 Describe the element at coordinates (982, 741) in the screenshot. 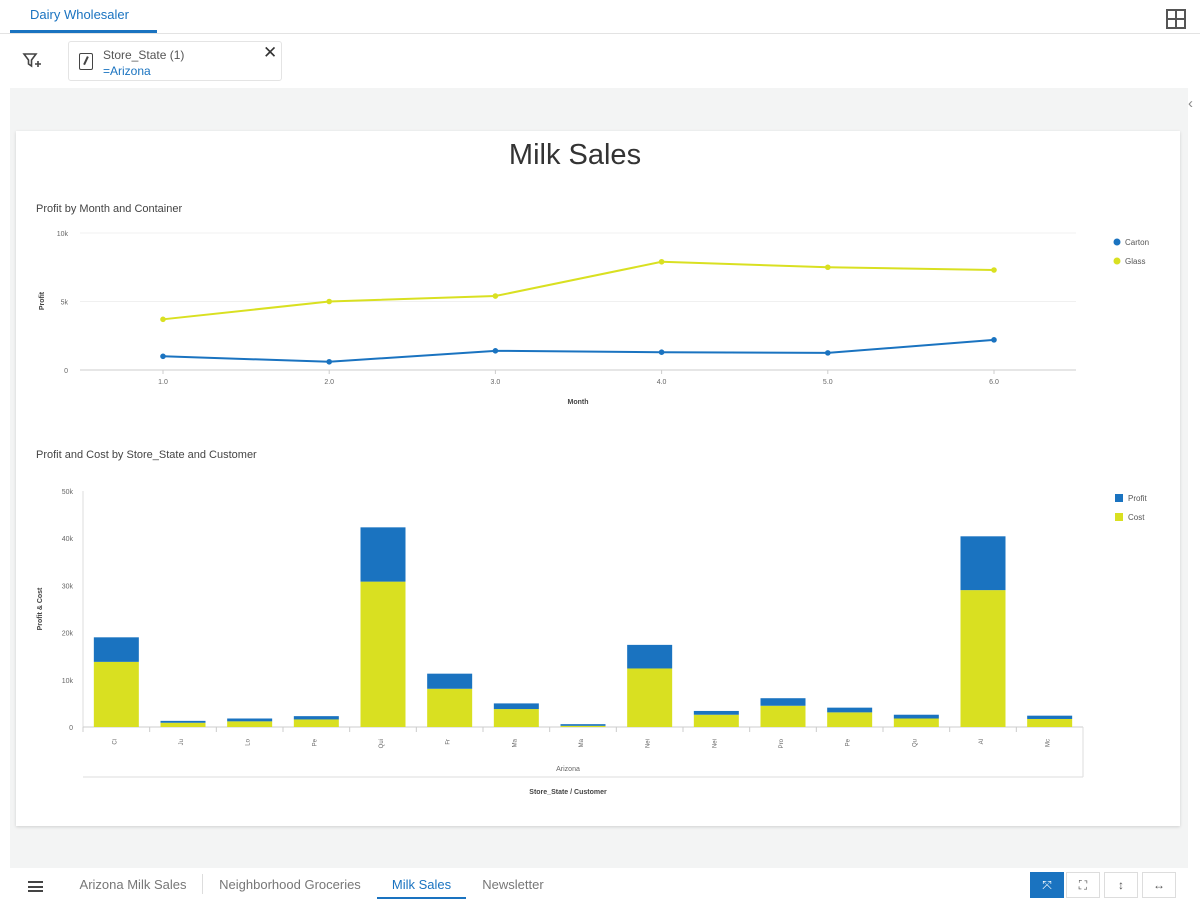

I see `x-tick-label: Al` at that location.